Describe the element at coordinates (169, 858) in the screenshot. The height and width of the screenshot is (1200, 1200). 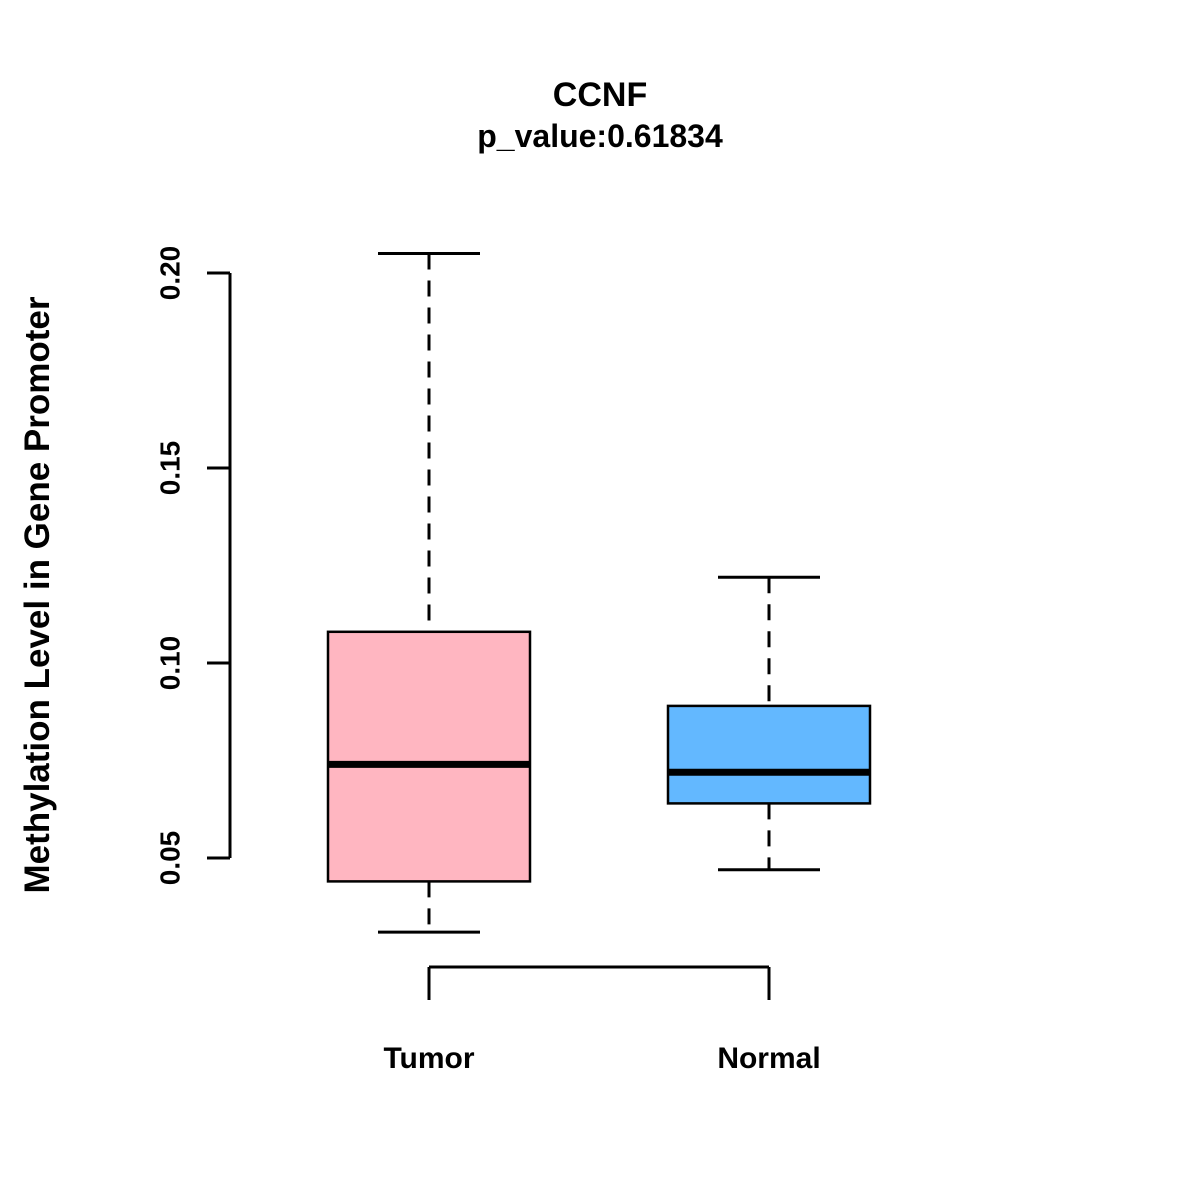
I see `y-tick-label: 0.05` at that location.